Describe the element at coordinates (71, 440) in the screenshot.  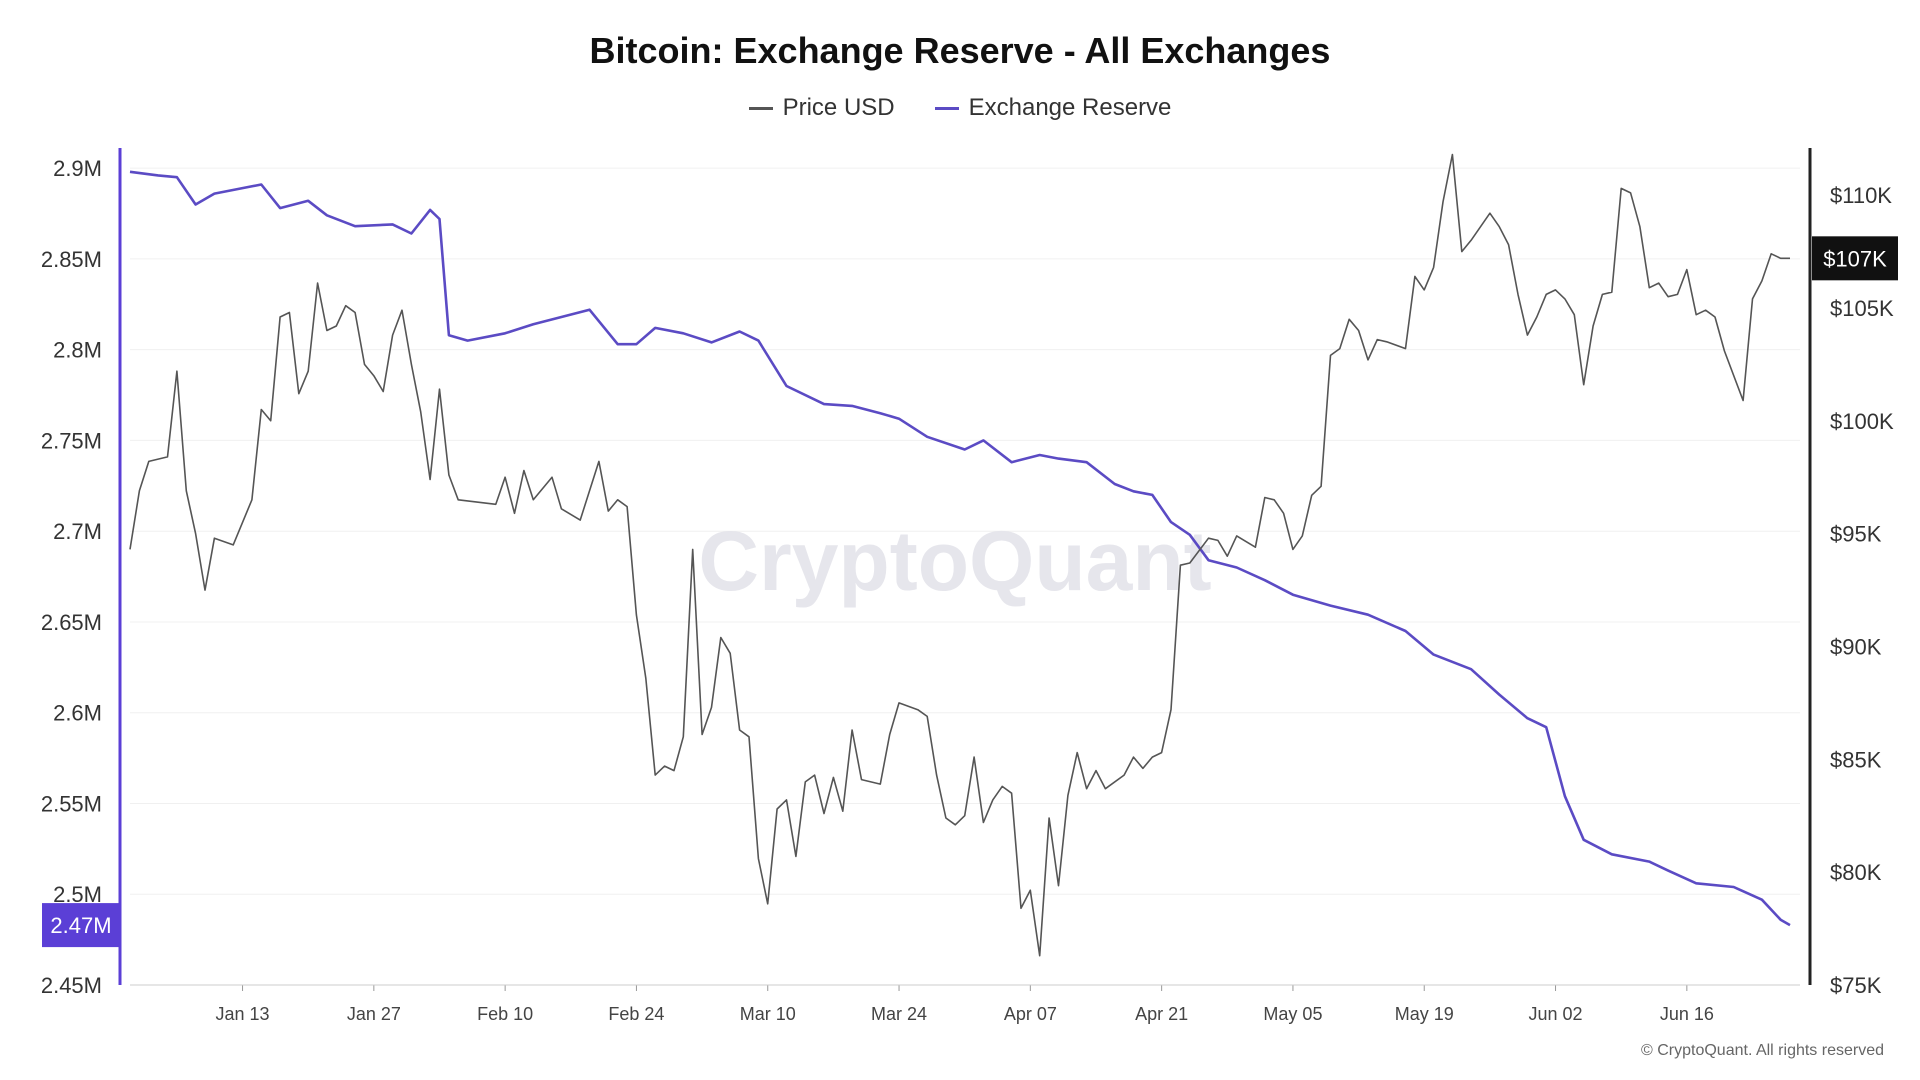
I see `y-left-tick-label: 2.75M` at that location.